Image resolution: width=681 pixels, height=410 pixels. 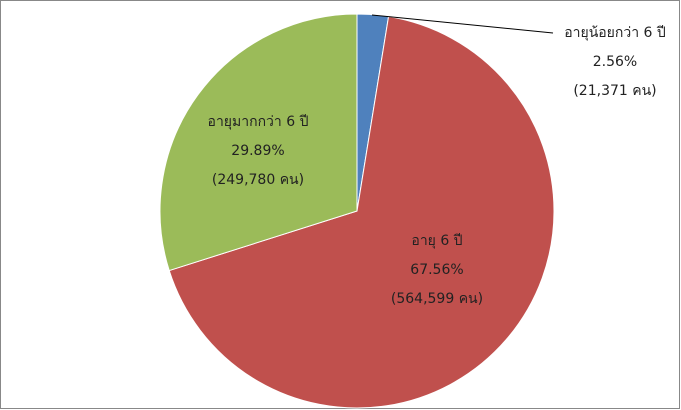 What do you see at coordinates (436, 270) in the screenshot?
I see `value-label: 67.56%` at bounding box center [436, 270].